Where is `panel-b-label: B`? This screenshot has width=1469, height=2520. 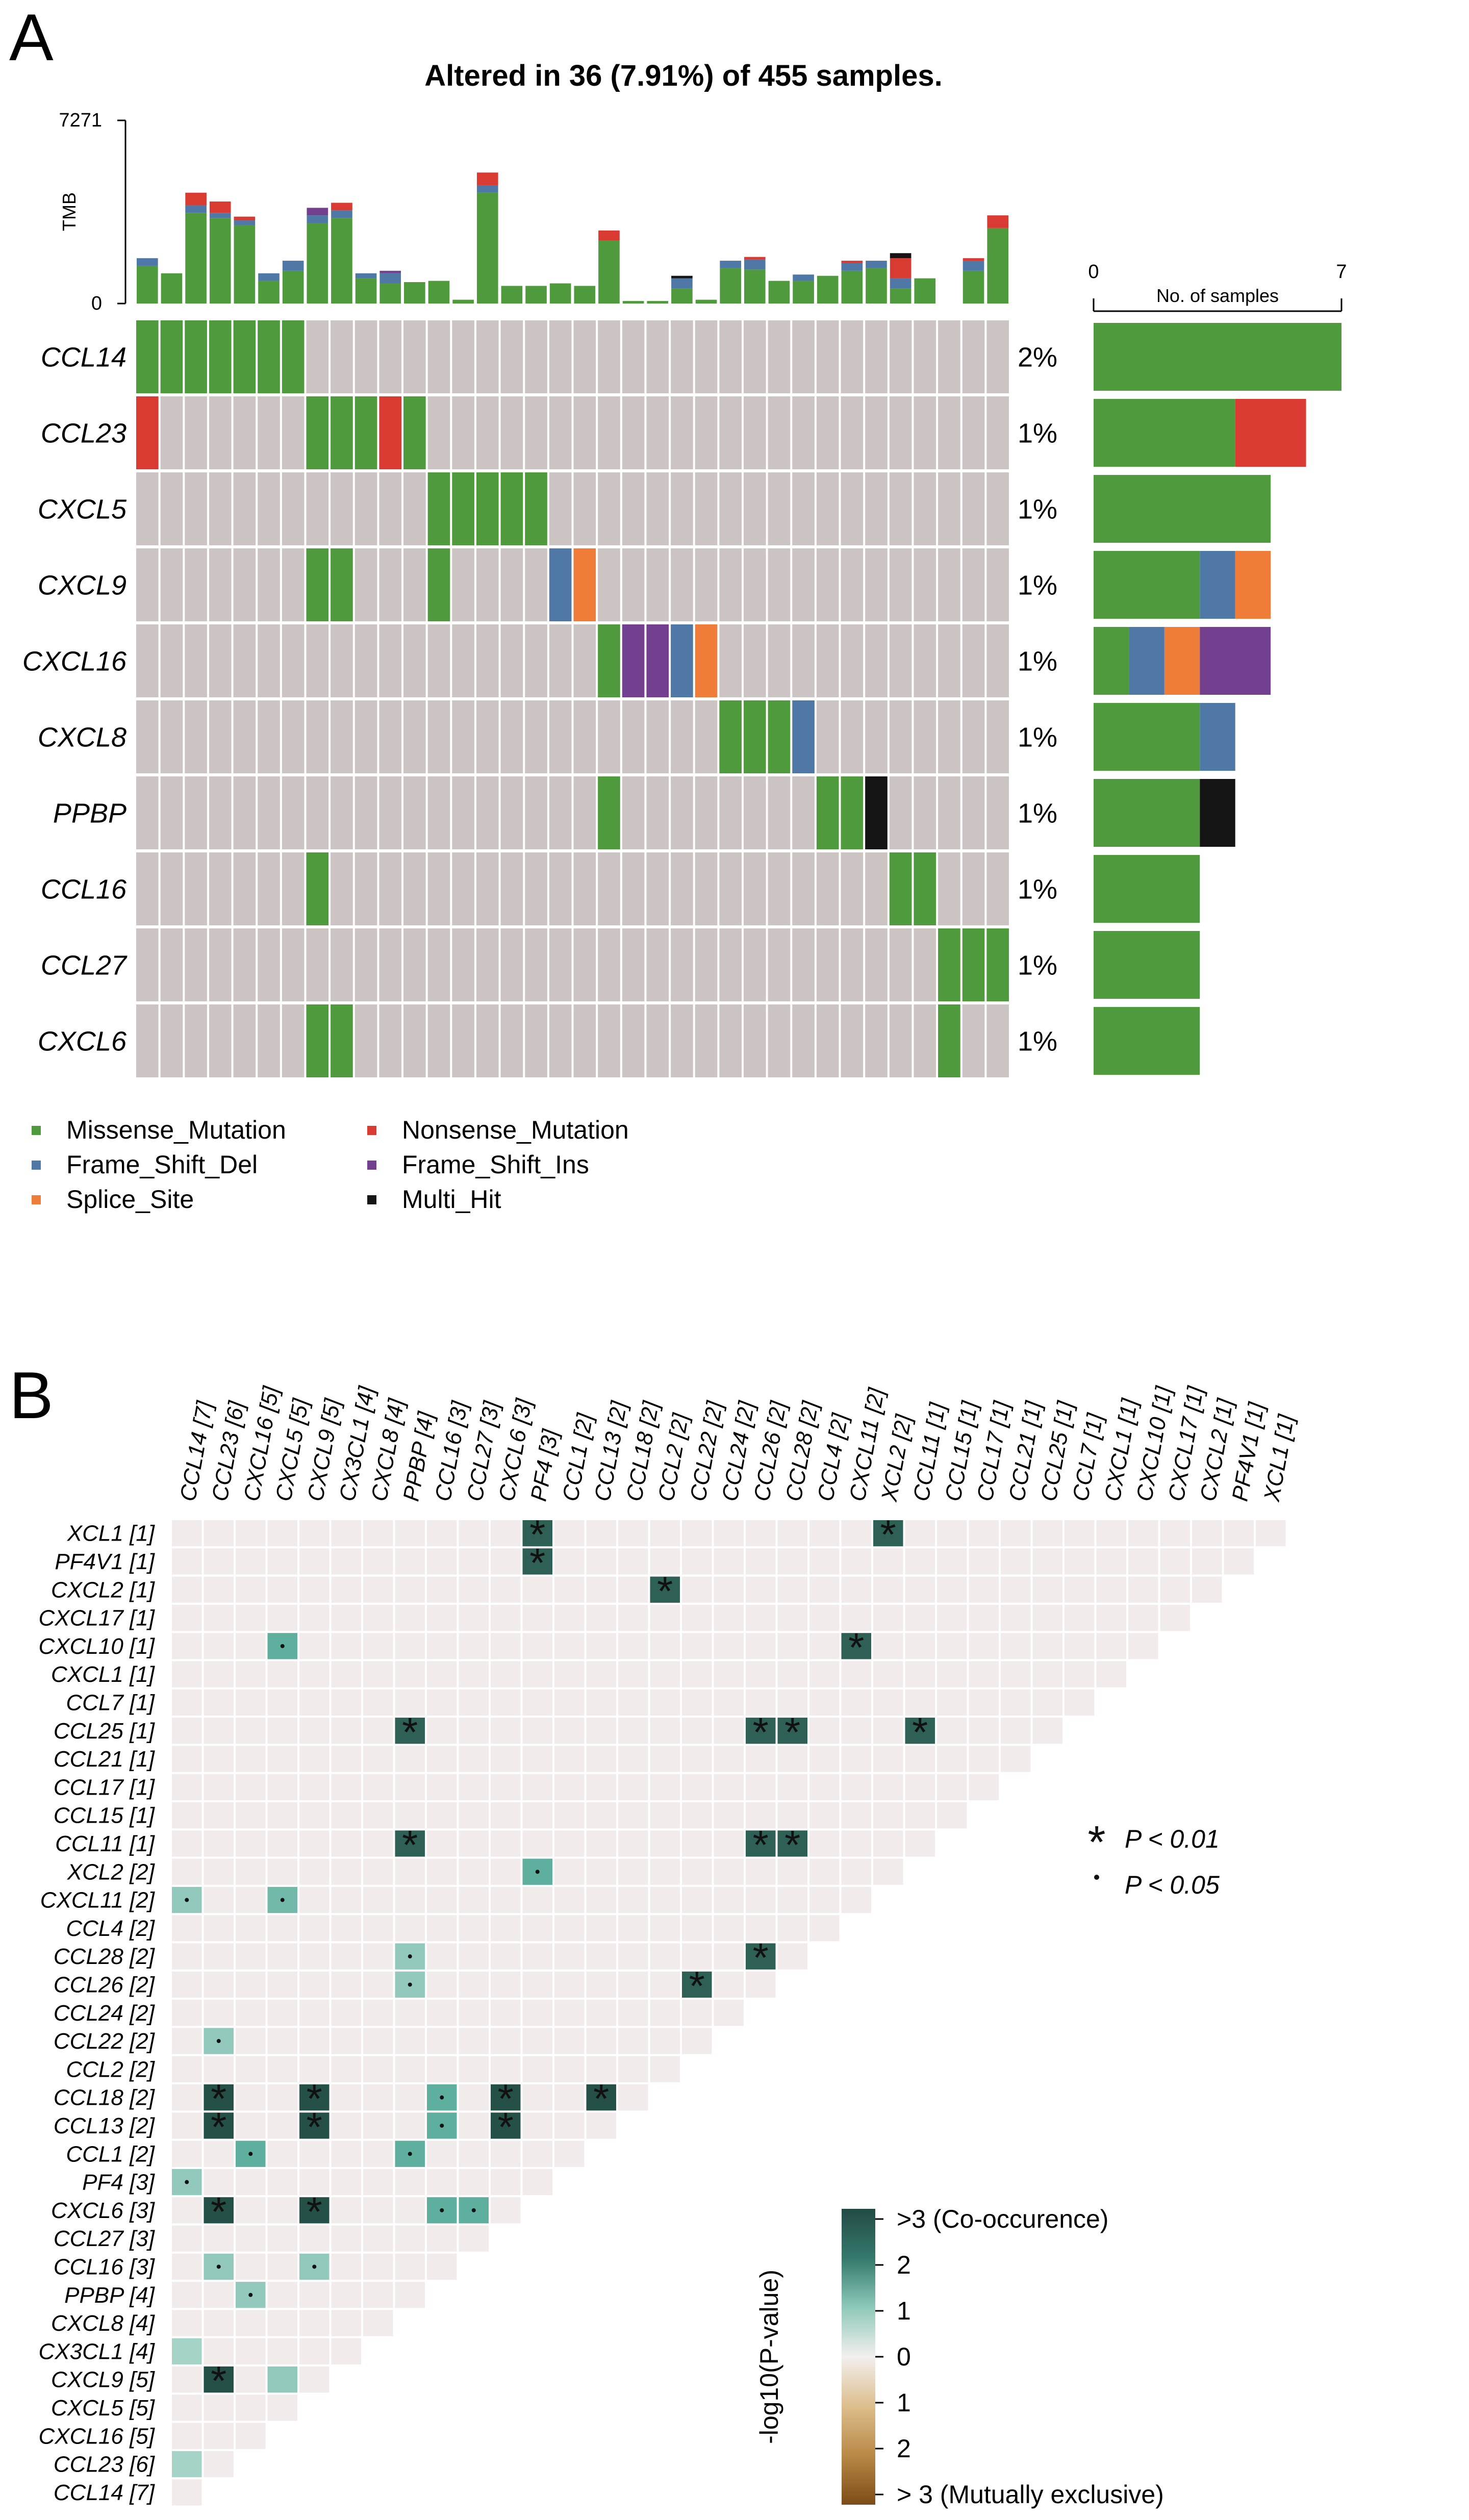
panel-b-label: B is located at coordinates (31, 1395).